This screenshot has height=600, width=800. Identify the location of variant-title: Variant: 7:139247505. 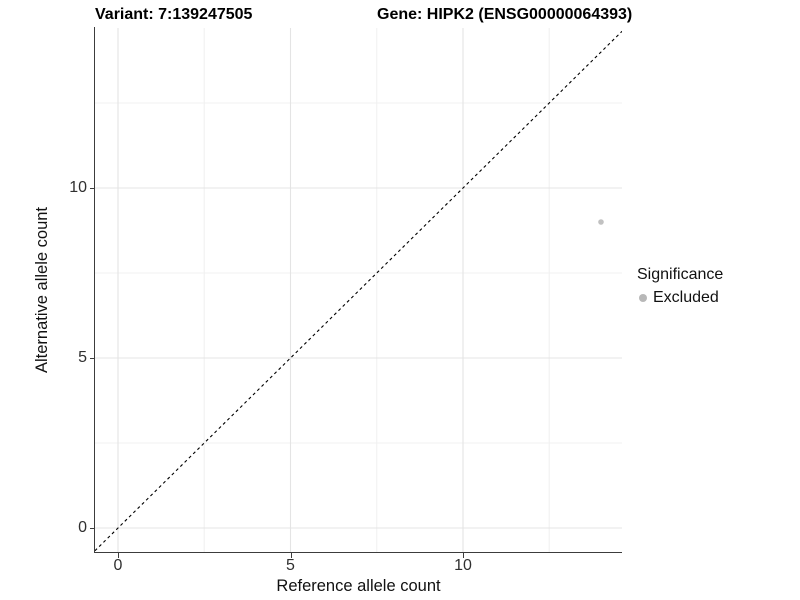
(174, 14).